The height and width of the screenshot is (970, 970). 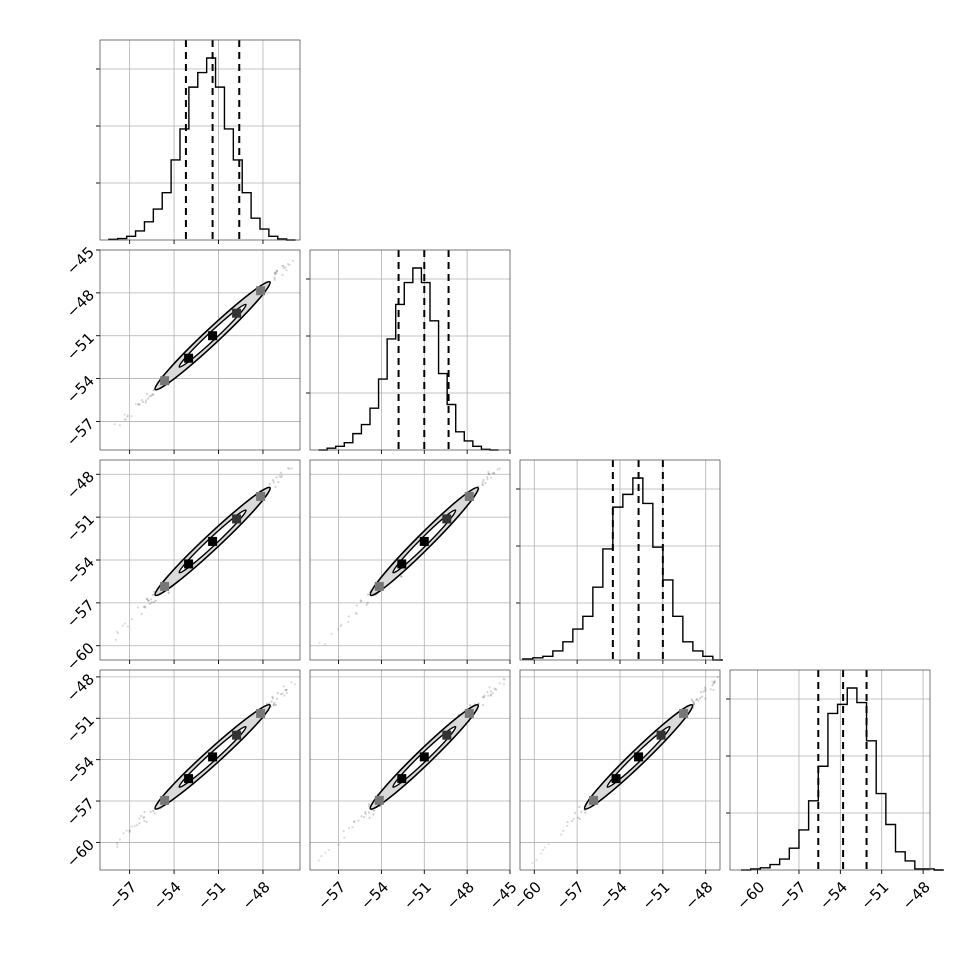 I want to click on y-tick-label: −51, so click(x=80, y=346).